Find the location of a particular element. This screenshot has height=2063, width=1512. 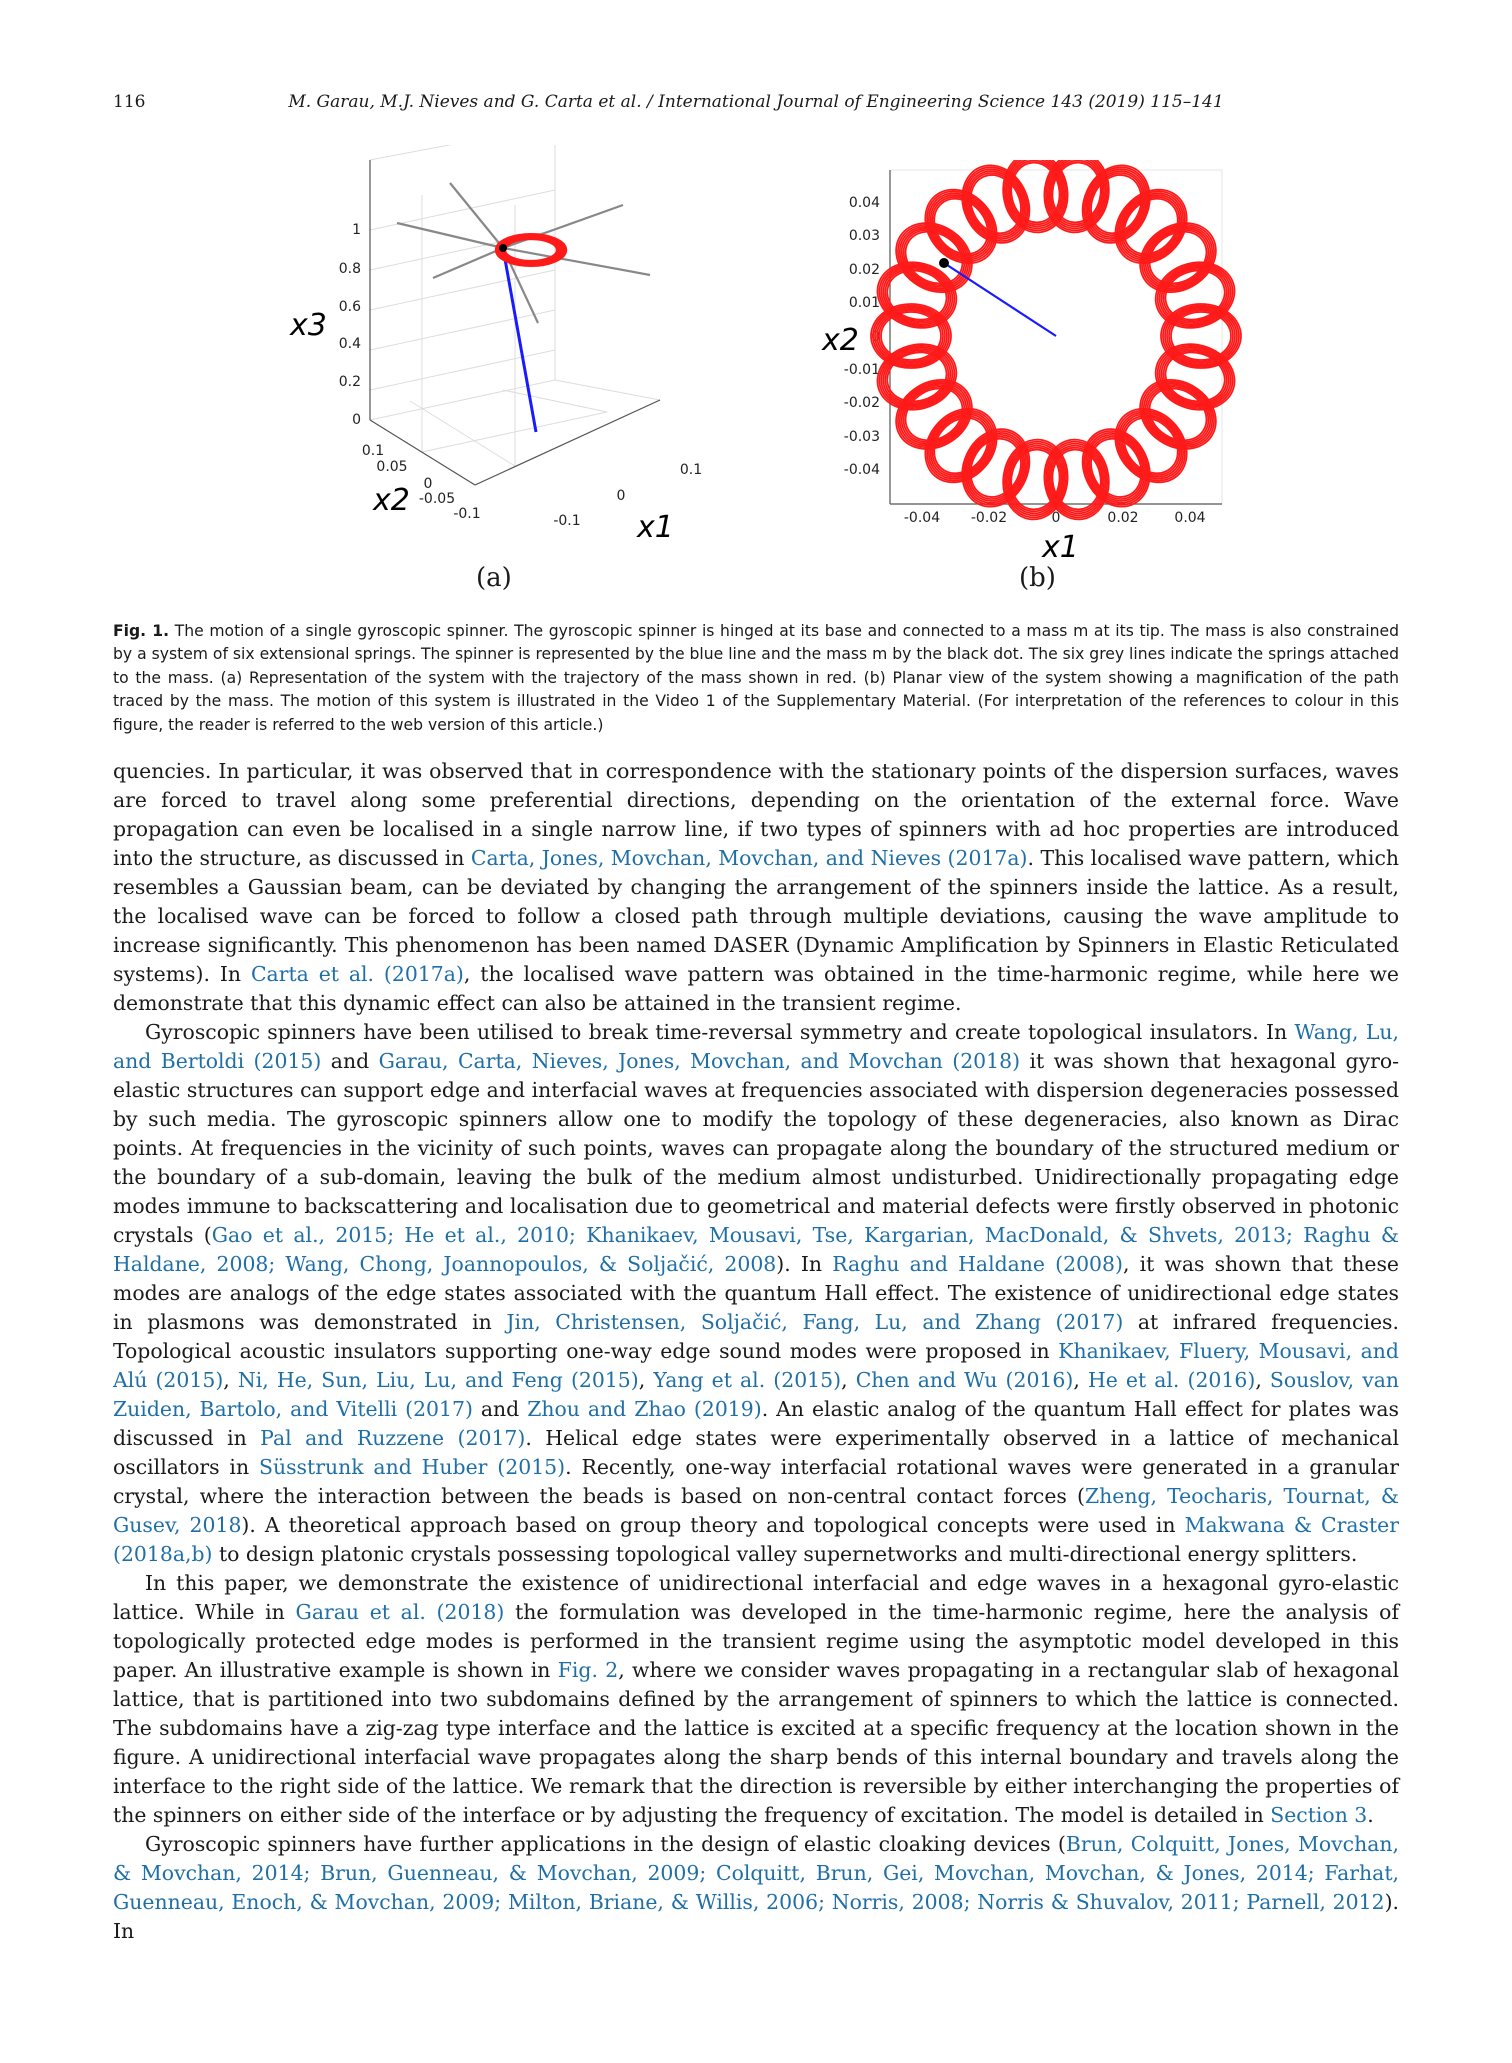

citation-link: Ni, He, Sun, Liu, Lu, and Feng (2015) is located at coordinates (438, 1380).